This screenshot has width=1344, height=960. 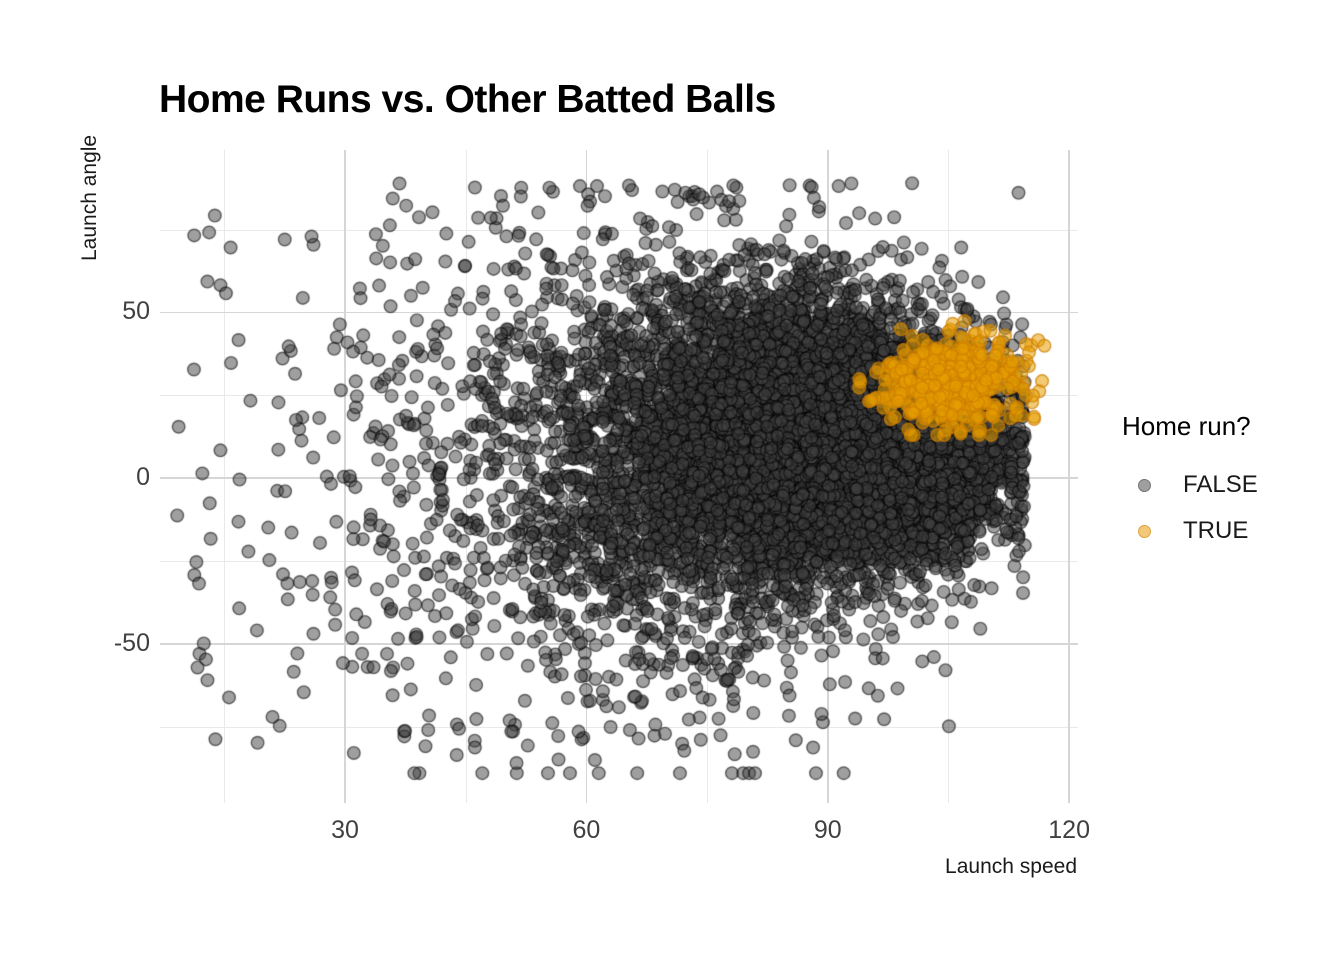 I want to click on legend-item-label: TRUE, so click(x=1216, y=530).